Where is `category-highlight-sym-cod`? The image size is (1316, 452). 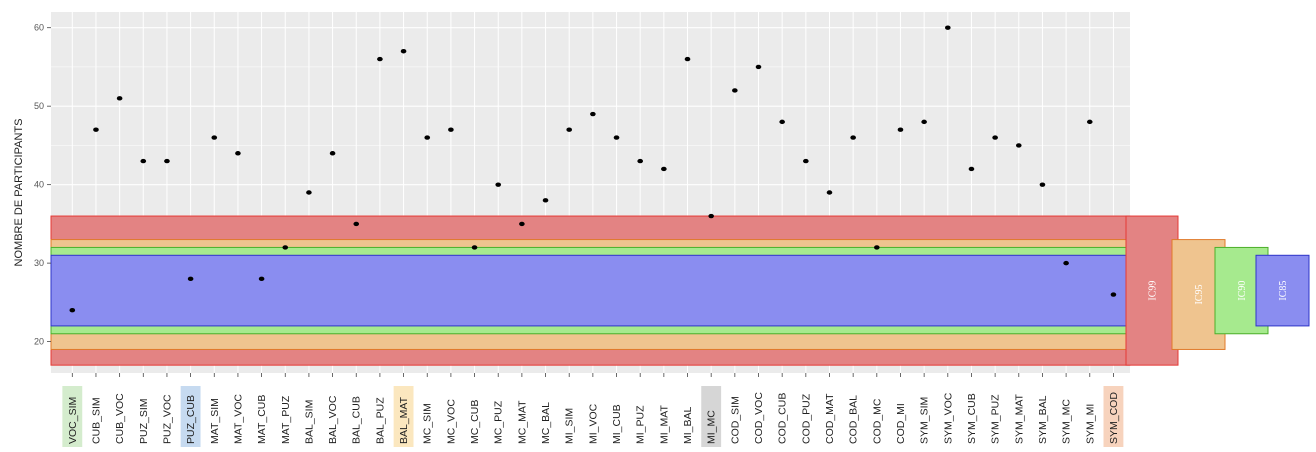 category-highlight-sym-cod is located at coordinates (1113, 416).